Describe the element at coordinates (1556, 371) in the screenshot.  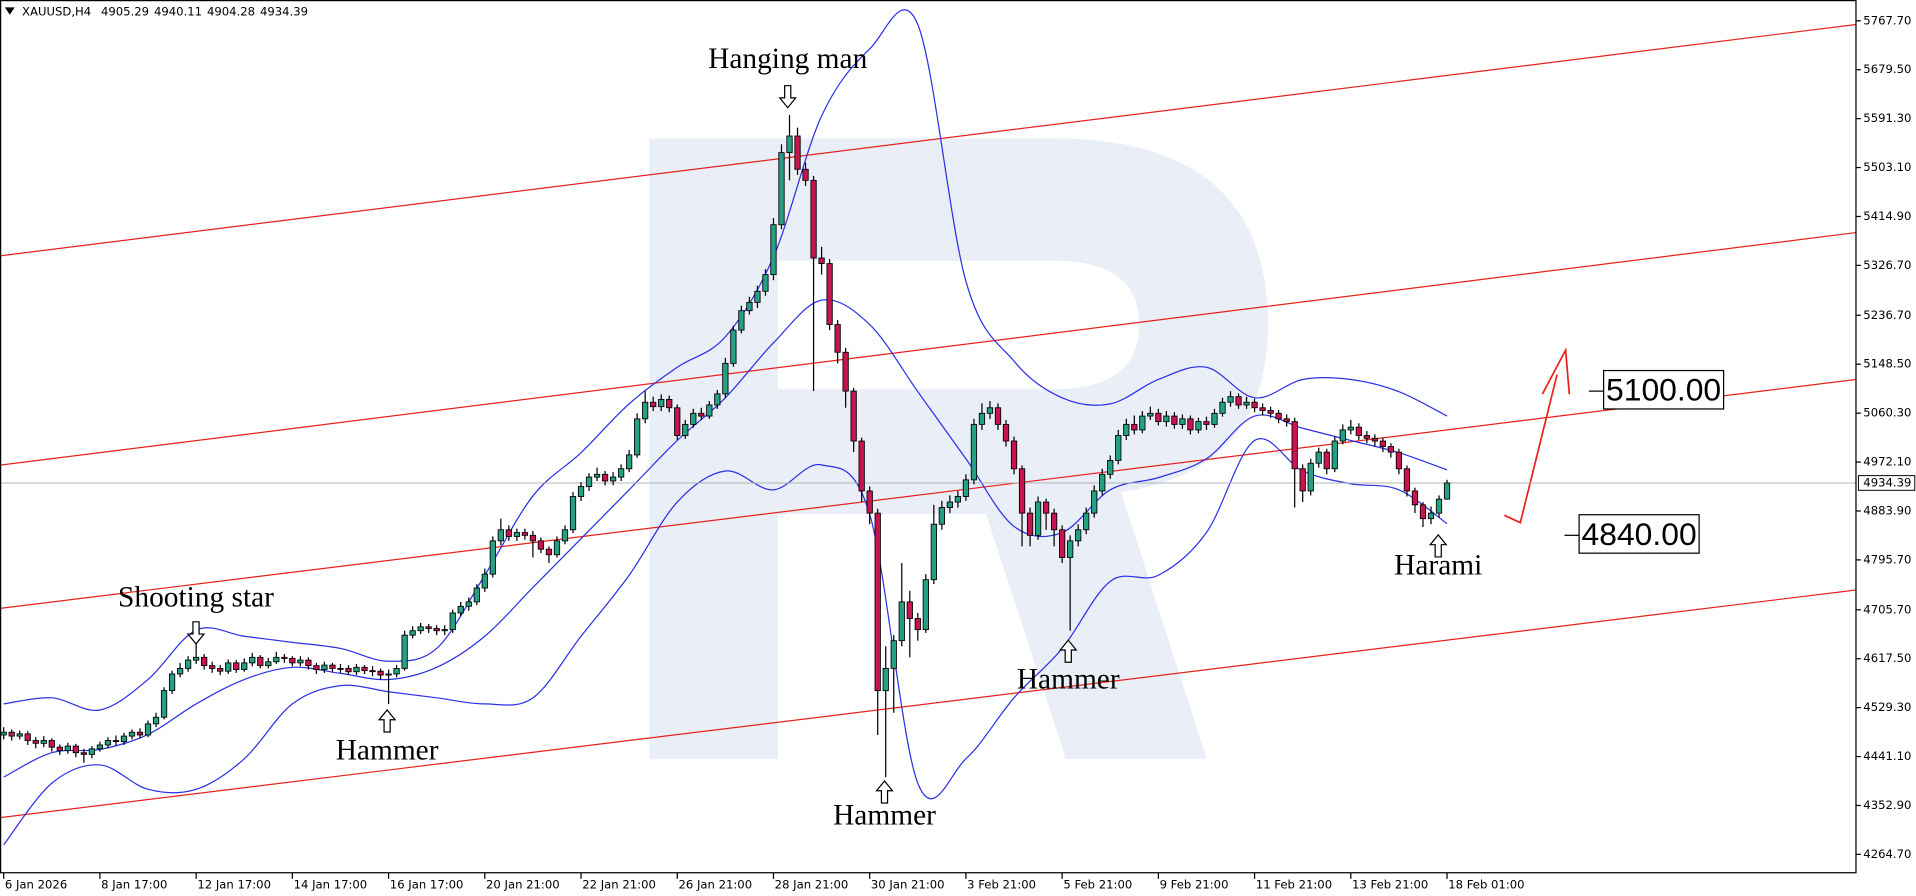
I see `forecast-arrow-head` at that location.